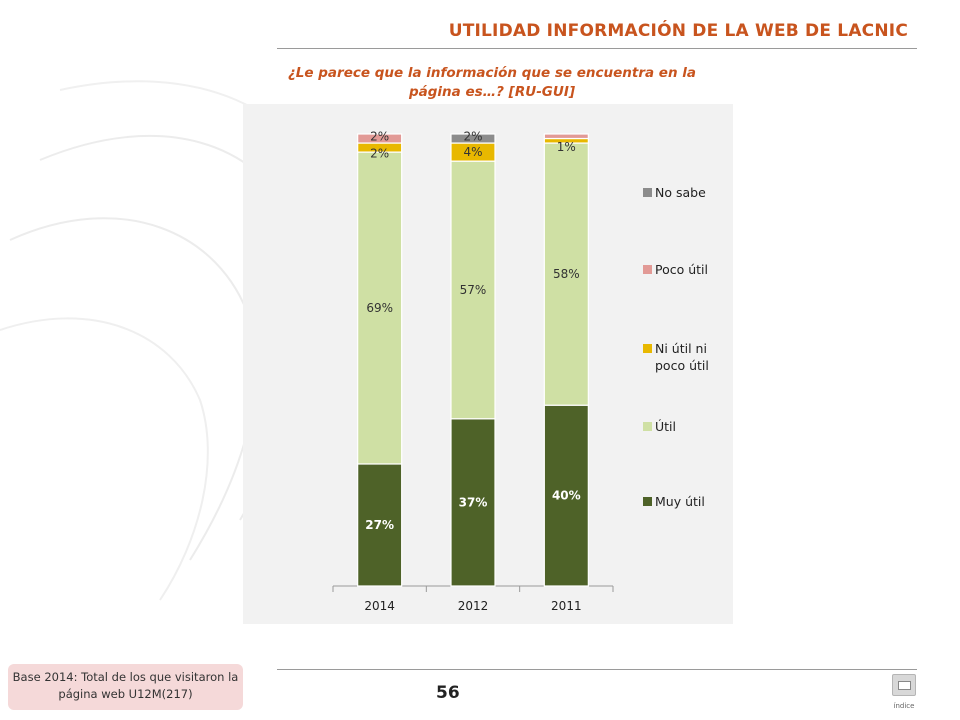 This screenshot has height=720, width=960. I want to click on page-number: 56, so click(448, 693).